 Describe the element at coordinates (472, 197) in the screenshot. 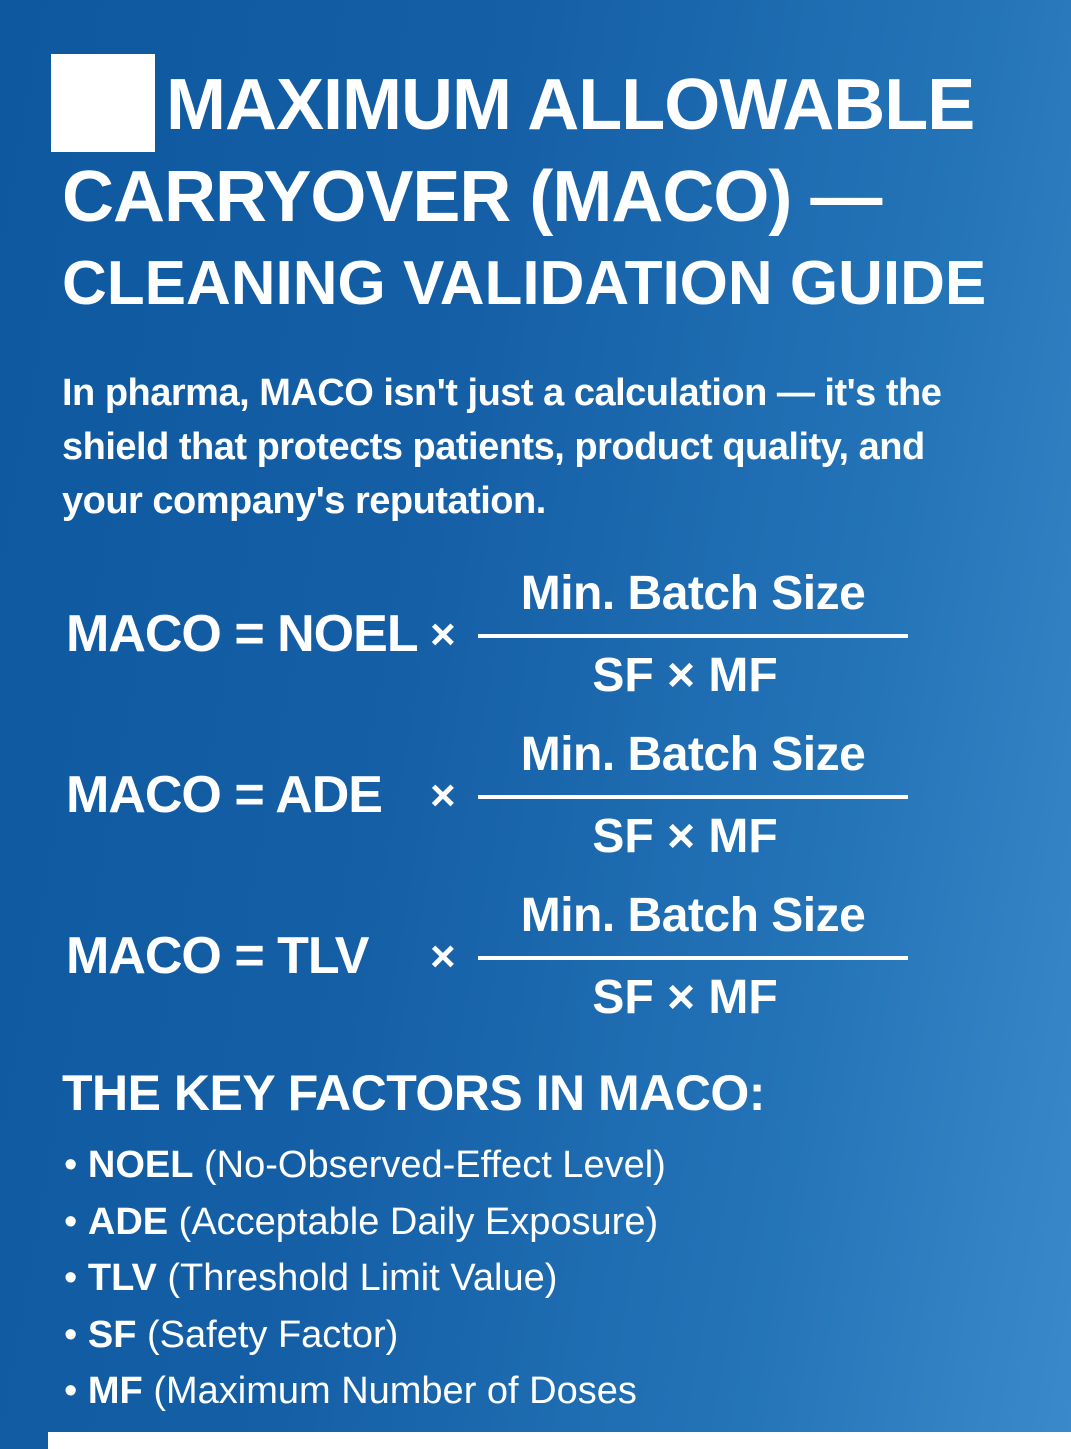

I see `title-line-2: CARRYOVER (MACO) —` at that location.